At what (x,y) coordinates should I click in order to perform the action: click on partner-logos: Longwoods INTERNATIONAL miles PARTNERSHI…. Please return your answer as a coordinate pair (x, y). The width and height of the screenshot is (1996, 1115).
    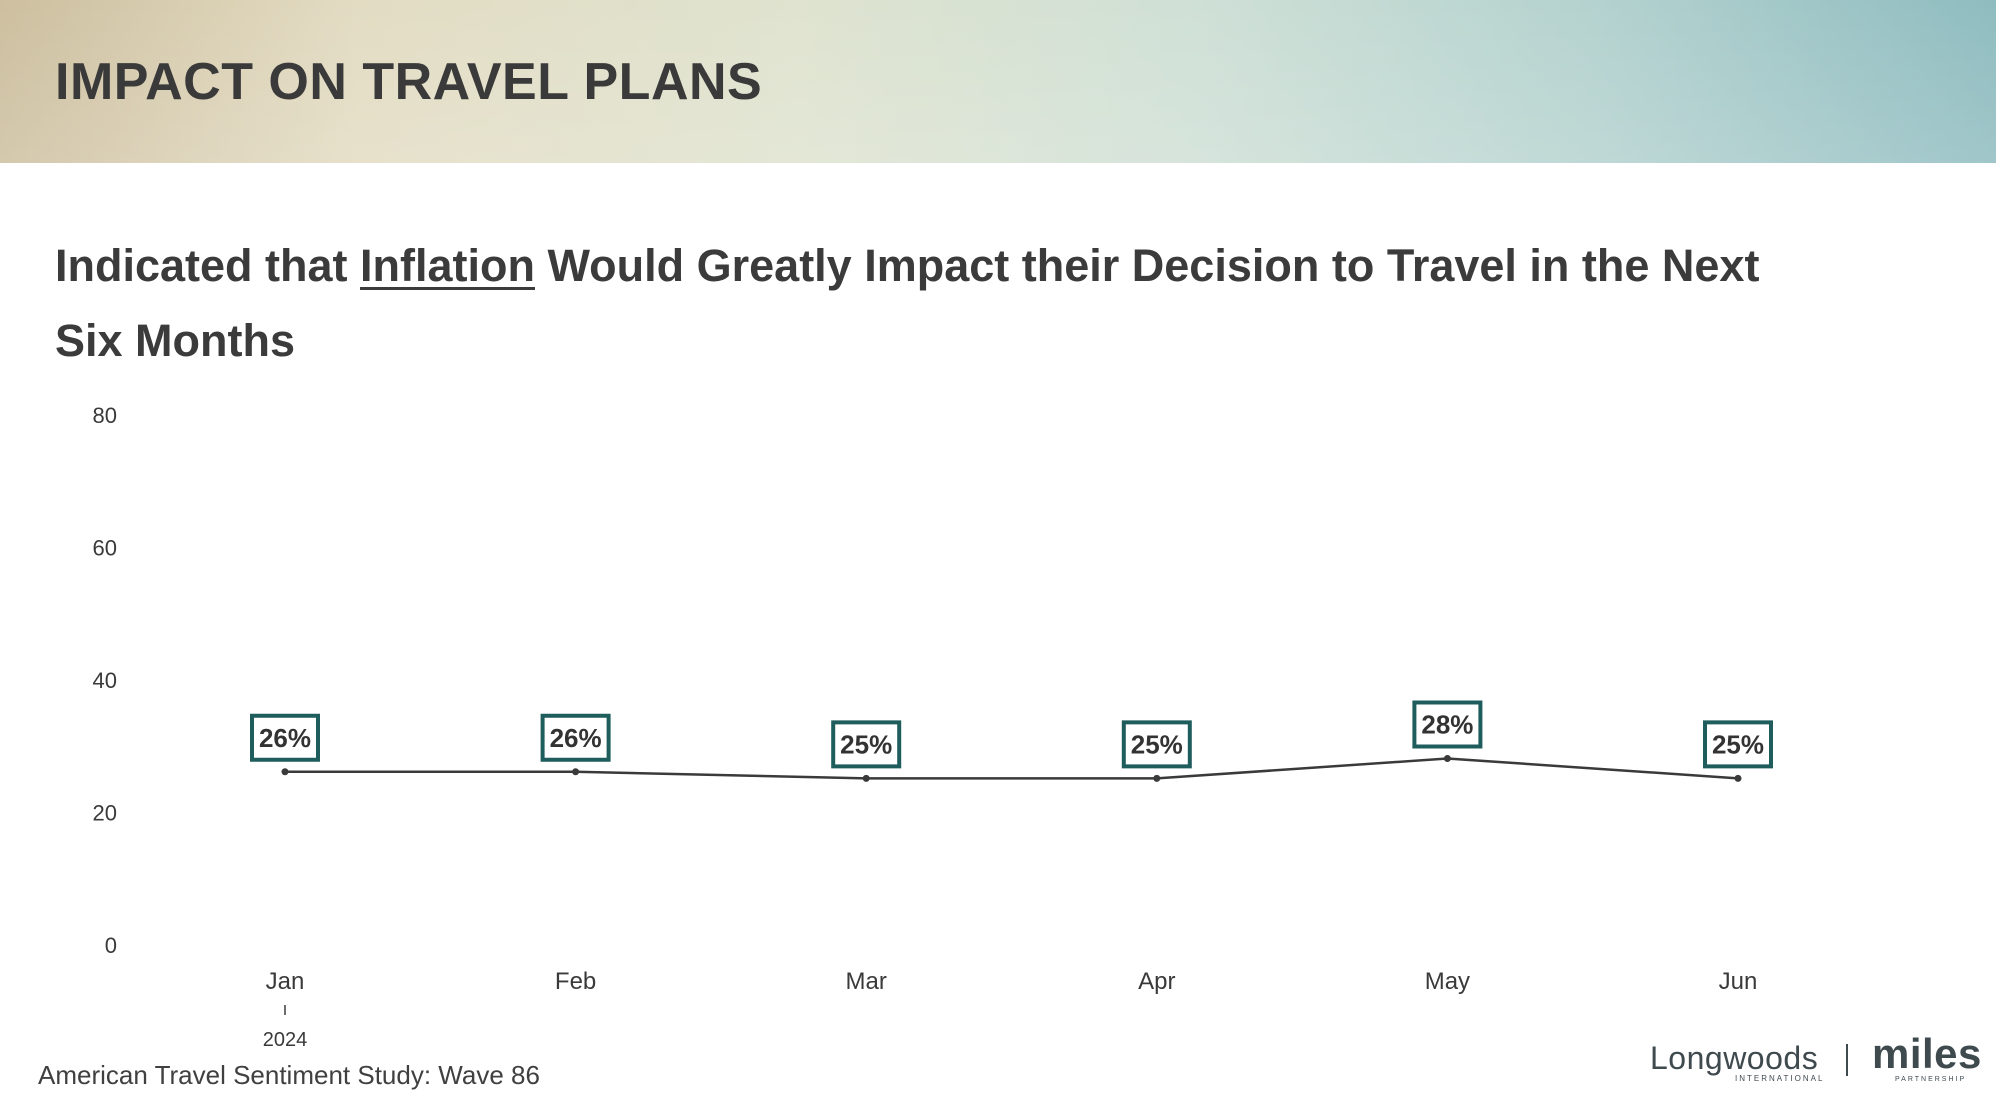
    Looking at the image, I should click on (1816, 1060).